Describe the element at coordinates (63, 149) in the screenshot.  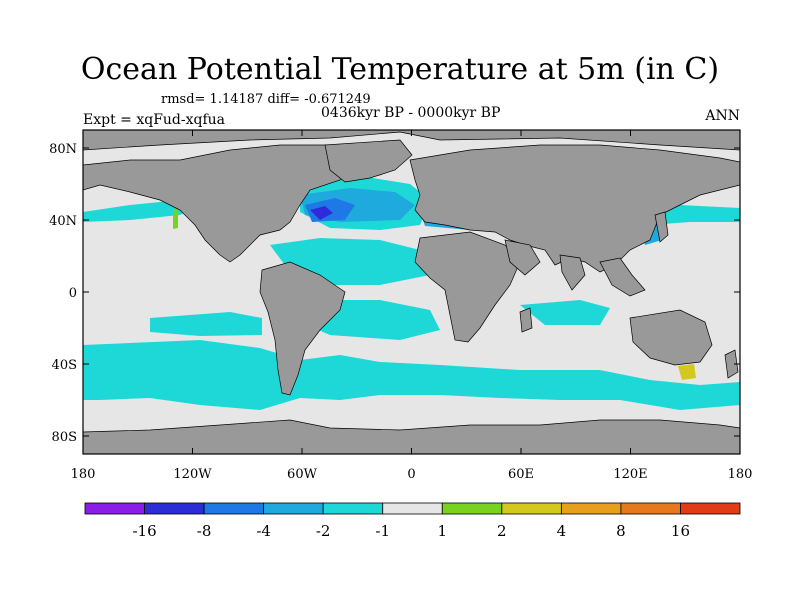
I see `lat-tick-label: 80N` at that location.